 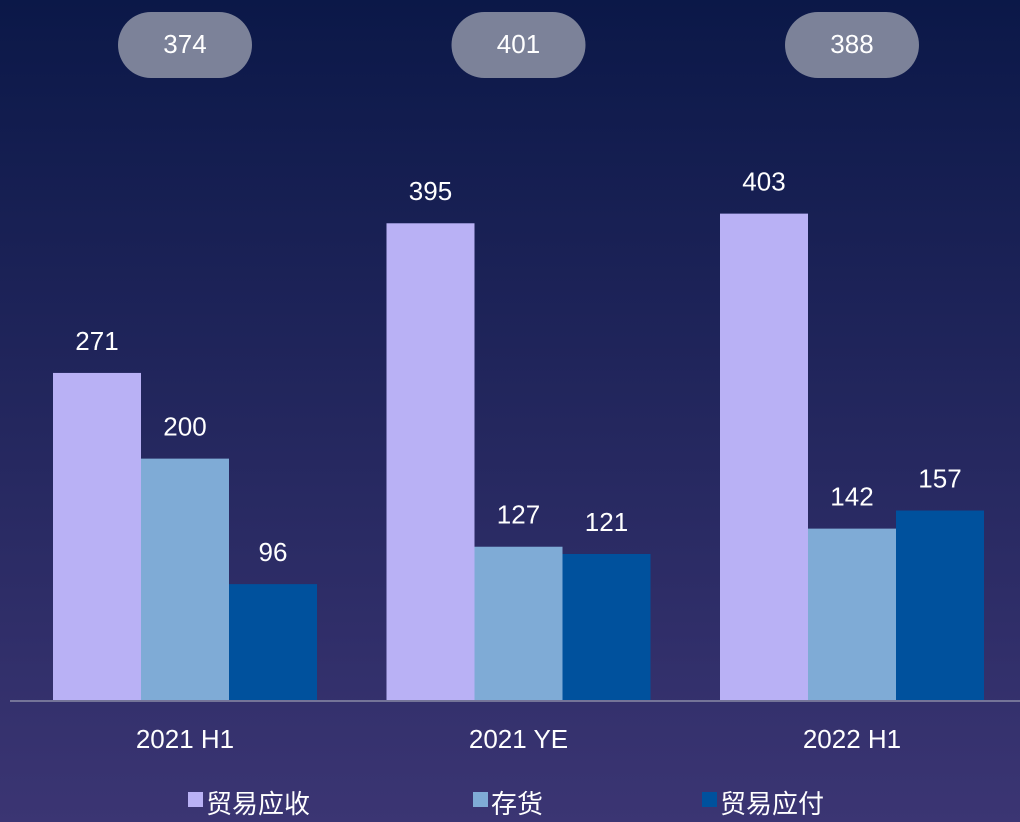 I want to click on x-tick-label: 2021 H1, so click(x=185, y=739).